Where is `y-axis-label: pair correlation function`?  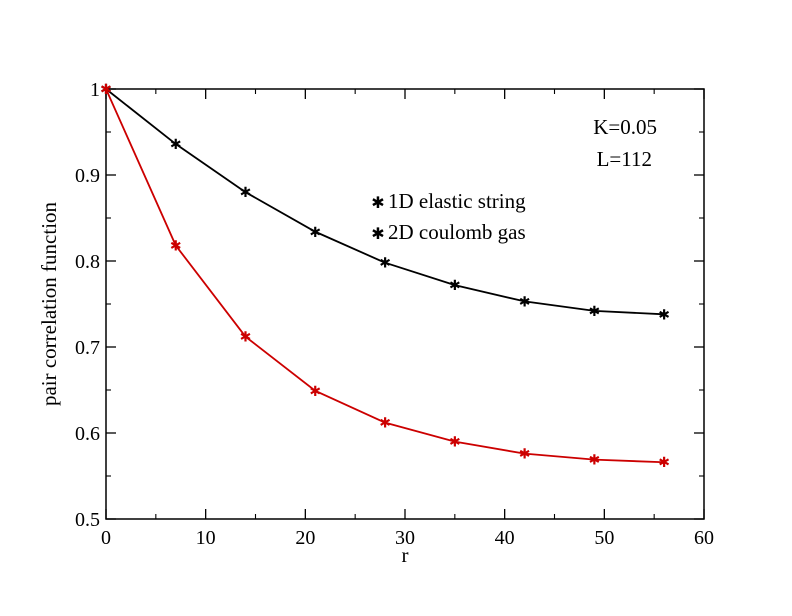 y-axis-label: pair correlation function is located at coordinates (49, 303).